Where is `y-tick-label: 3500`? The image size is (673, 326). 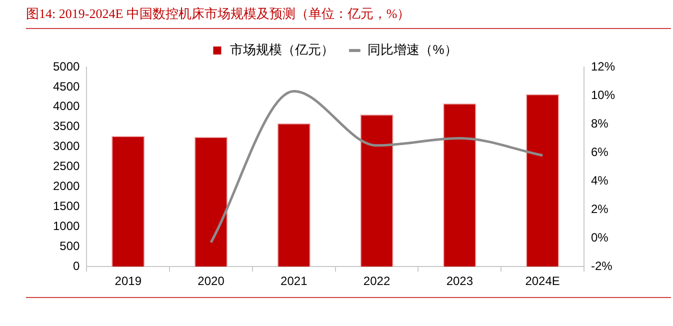
y-tick-label: 3500 is located at coordinates (66, 126).